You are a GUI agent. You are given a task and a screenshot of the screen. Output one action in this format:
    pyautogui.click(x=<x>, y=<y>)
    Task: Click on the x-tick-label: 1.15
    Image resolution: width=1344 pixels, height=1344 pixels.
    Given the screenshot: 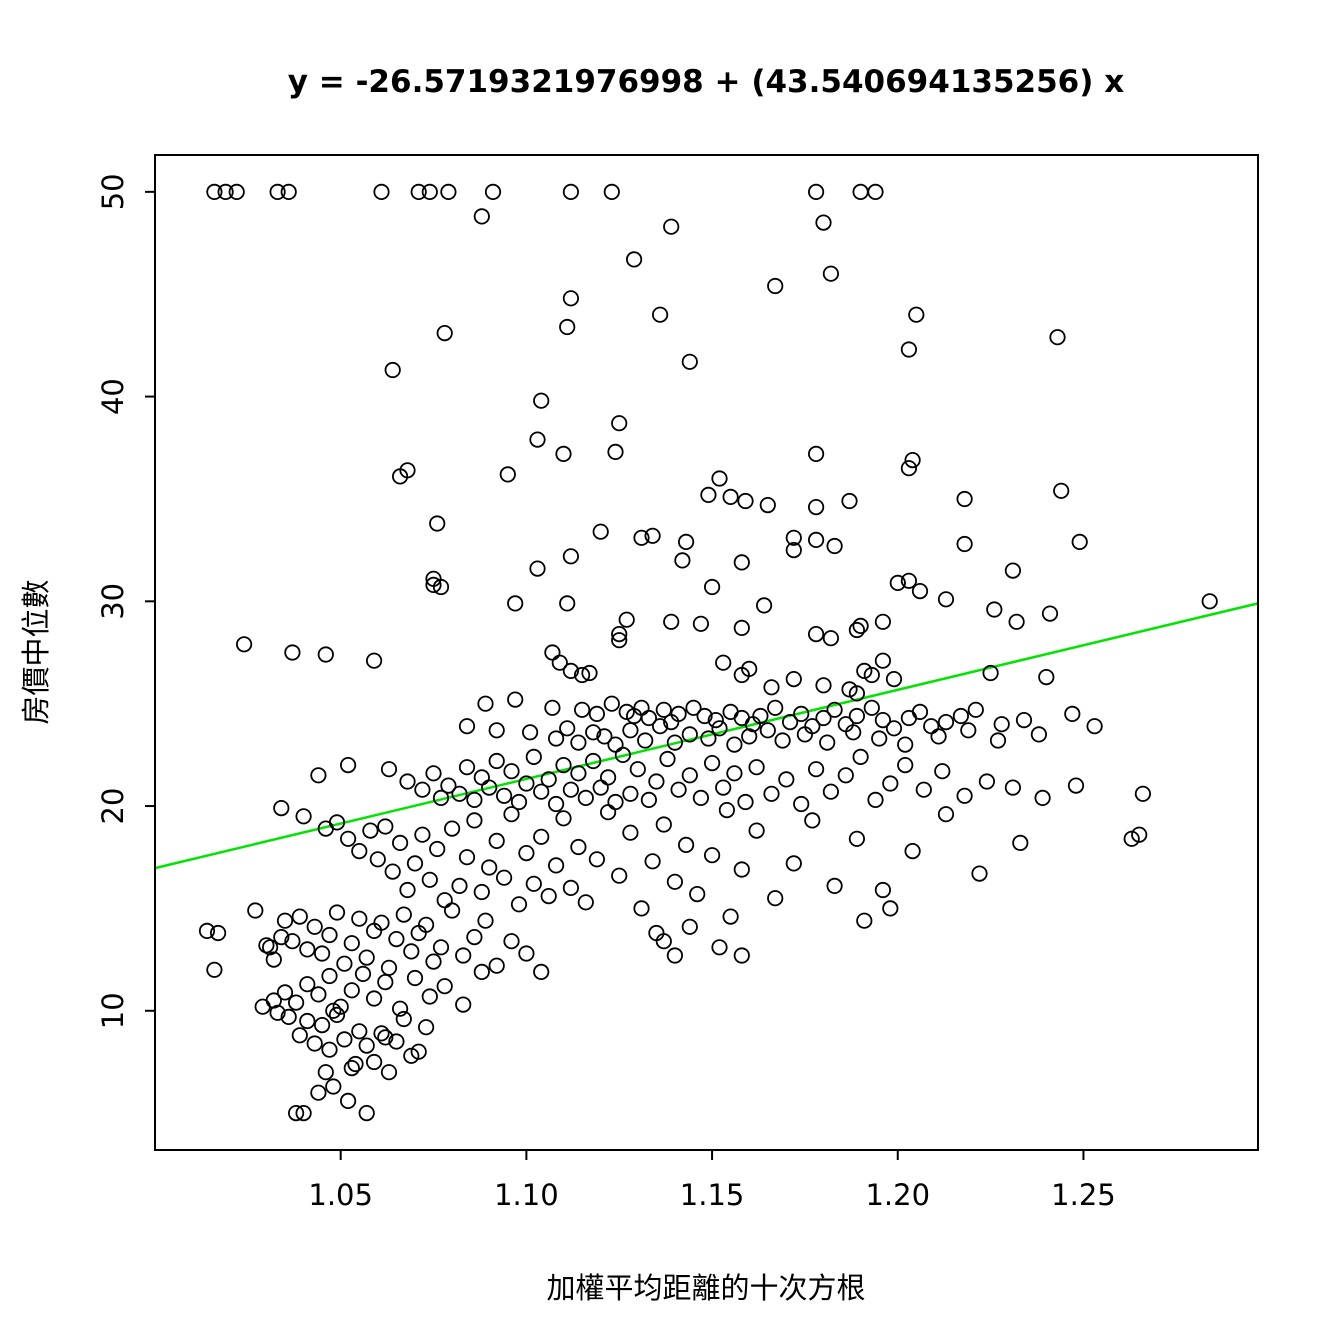 What is the action you would take?
    pyautogui.click(x=712, y=1195)
    